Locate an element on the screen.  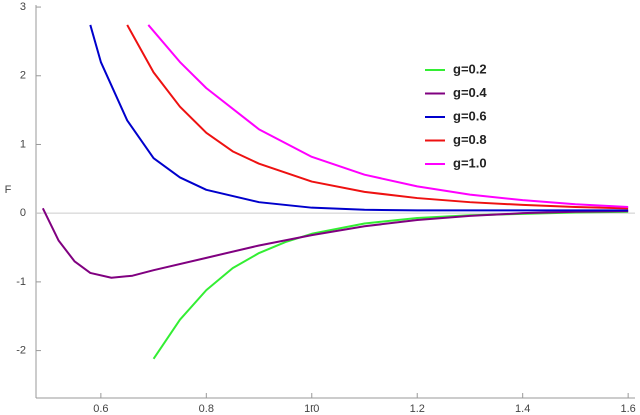
x-tick-label: 1.4 is located at coordinates (522, 409).